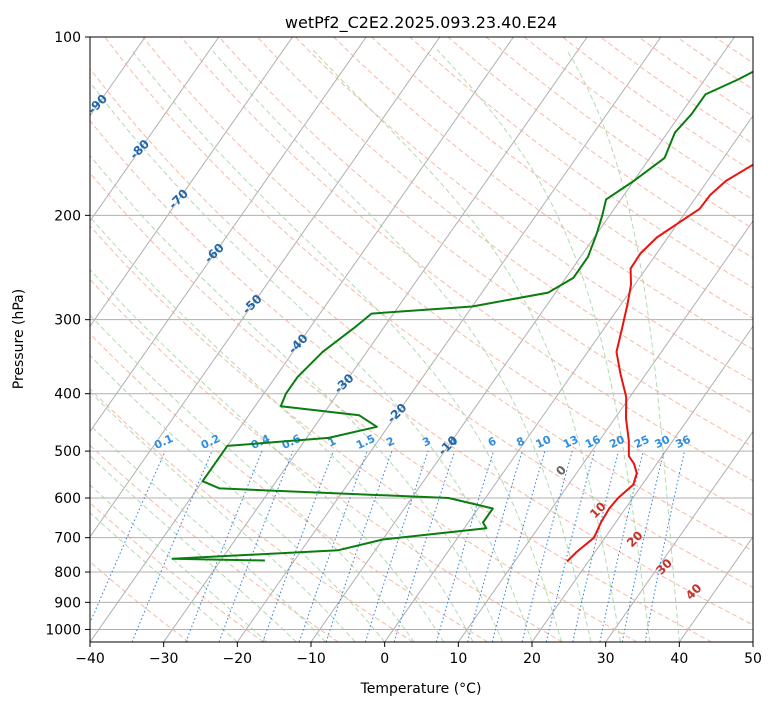  I want to click on y-tick-label: 700, so click(67, 539).